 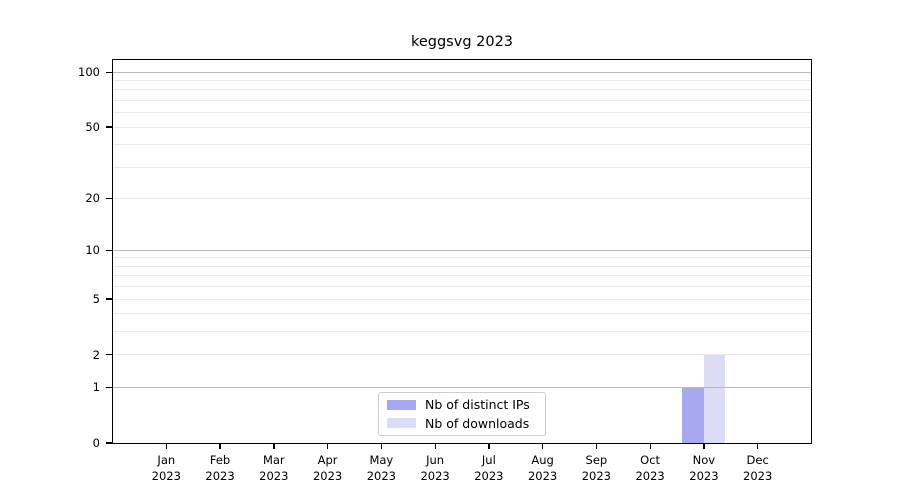 What do you see at coordinates (220, 468) in the screenshot?
I see `x-tick-label-feb: Feb 2023` at bounding box center [220, 468].